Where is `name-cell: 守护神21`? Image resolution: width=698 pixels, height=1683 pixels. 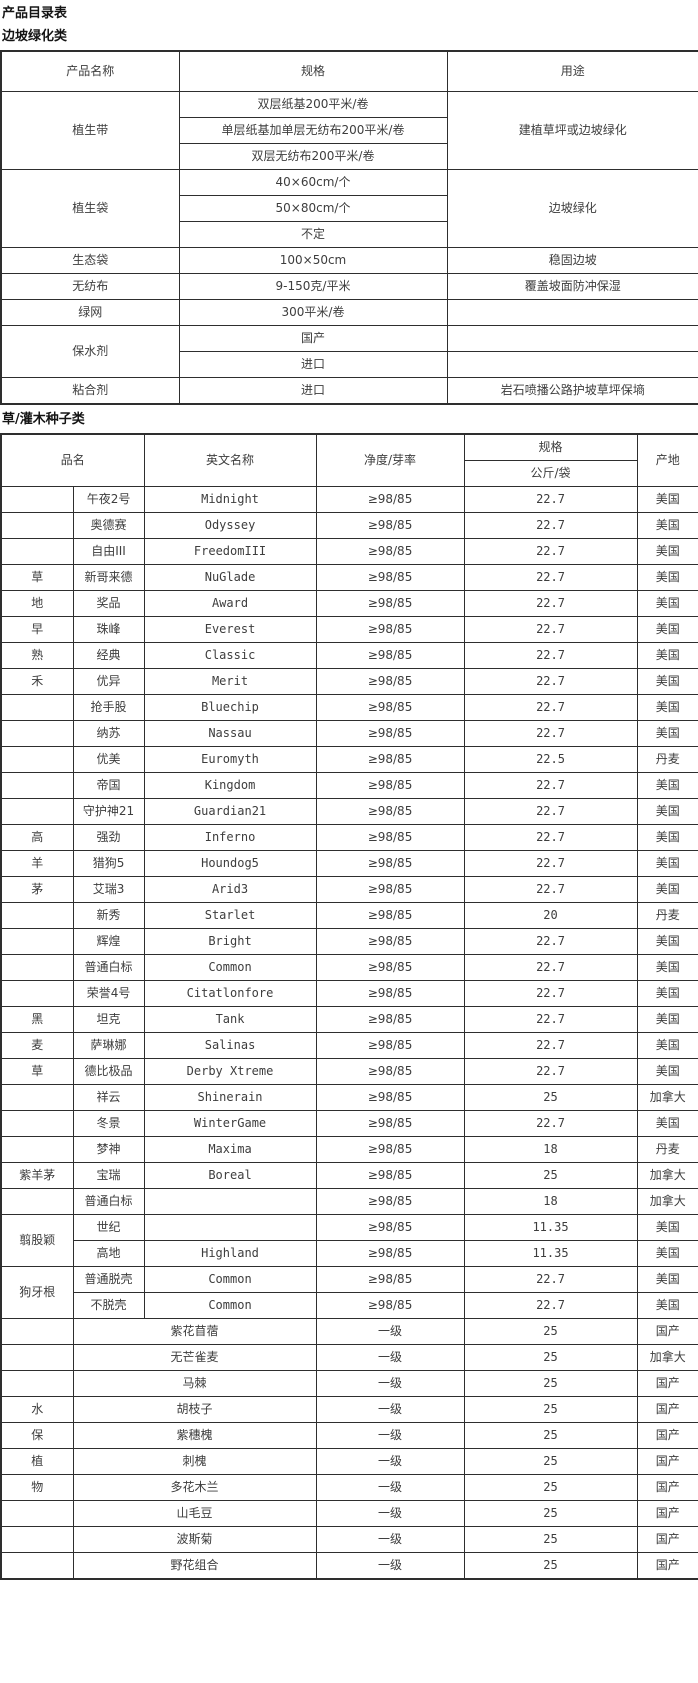
name-cell: 守护神21 is located at coordinates (108, 811).